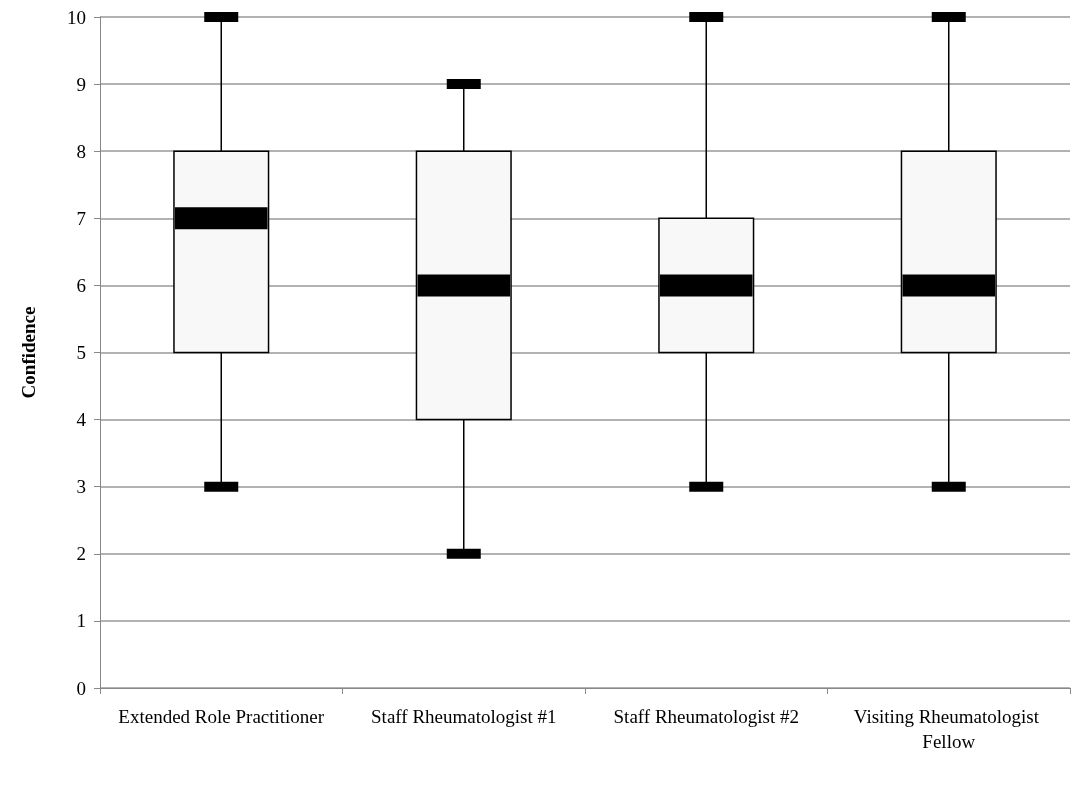 This screenshot has width=1092, height=808. What do you see at coordinates (76, 17) in the screenshot?
I see `y-tick-label: 10` at bounding box center [76, 17].